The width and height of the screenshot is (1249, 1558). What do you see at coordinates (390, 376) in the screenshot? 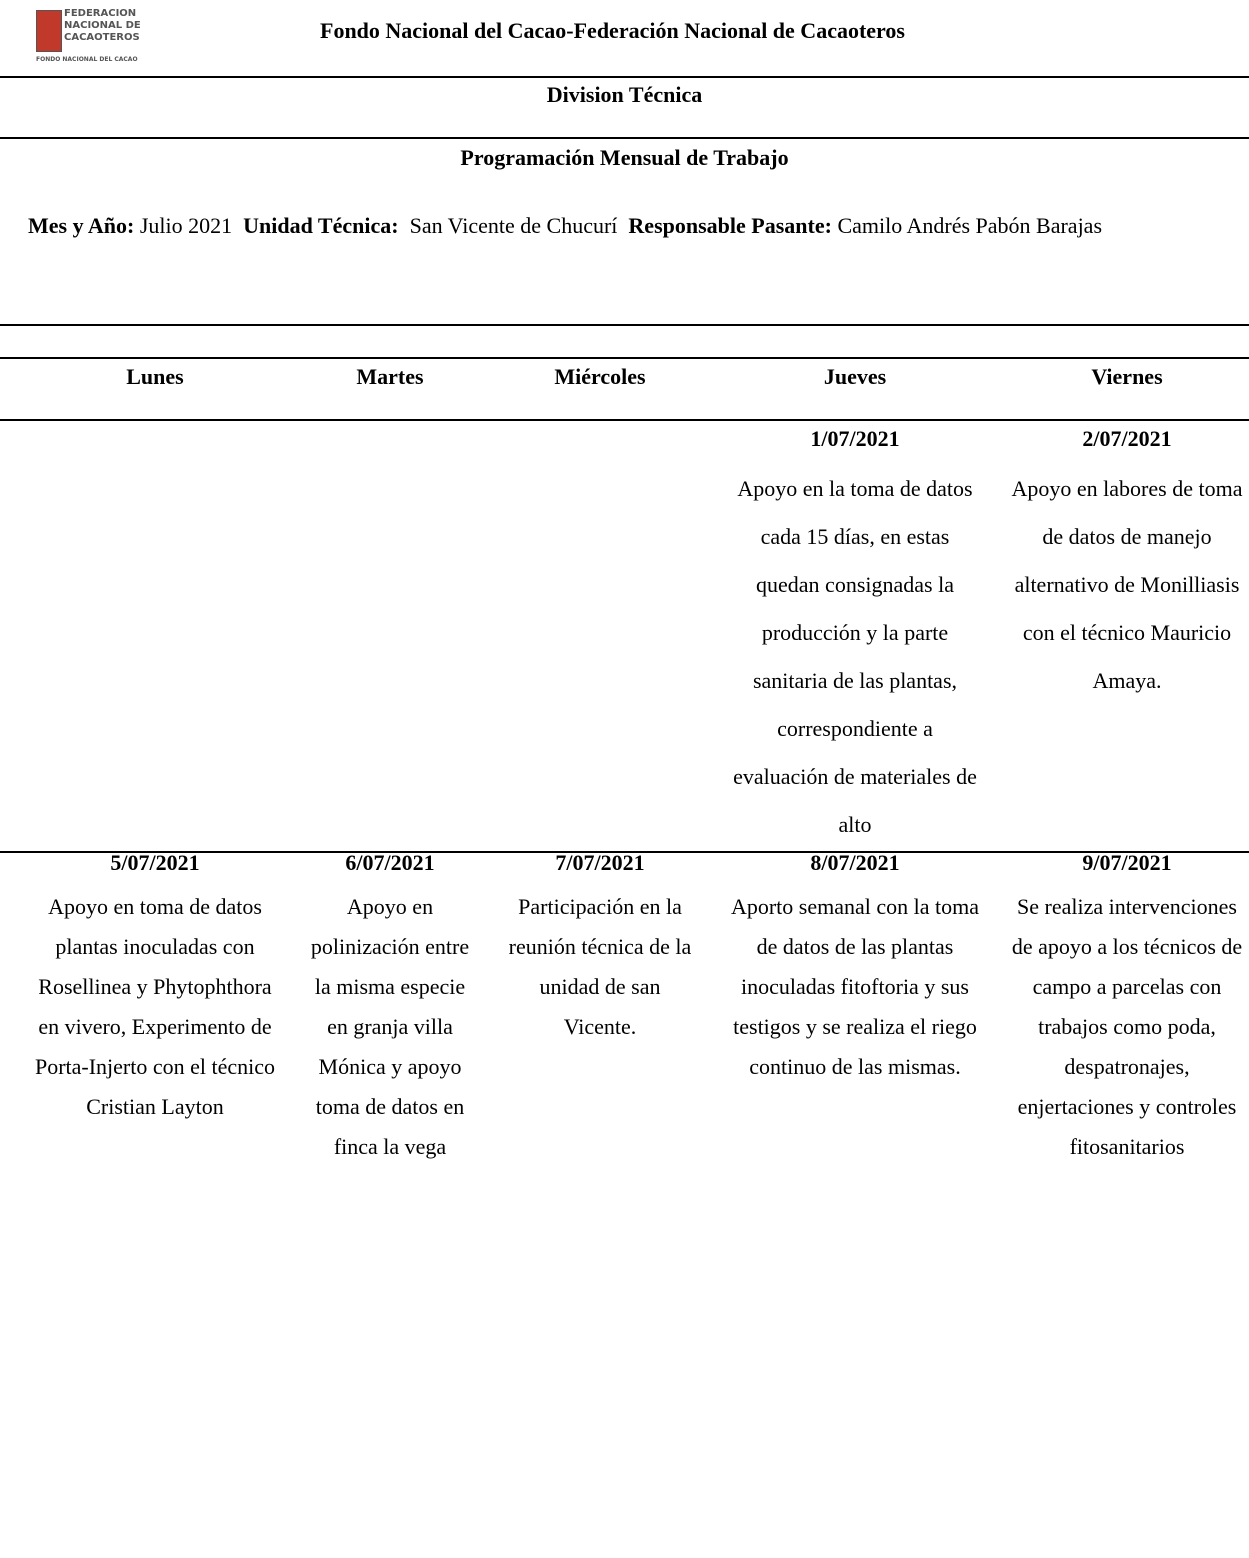
I see `column-header: Martes` at bounding box center [390, 376].